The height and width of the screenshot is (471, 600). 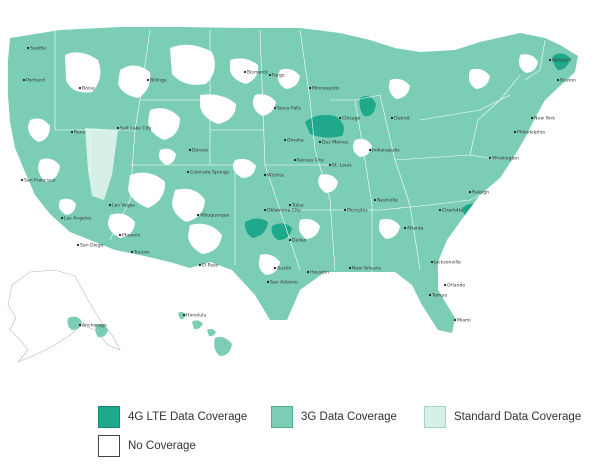 I want to click on city-label: New York, so click(x=544, y=119).